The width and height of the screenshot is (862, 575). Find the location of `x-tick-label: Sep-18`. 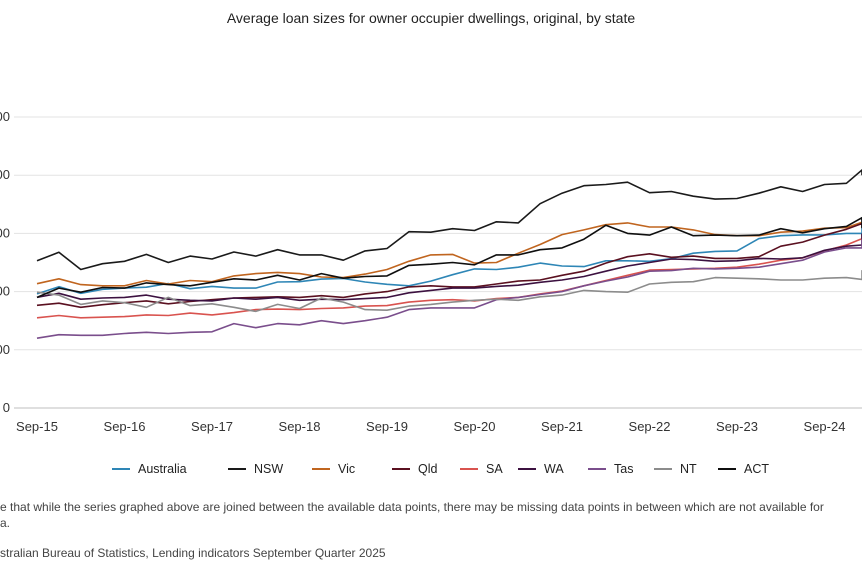

x-tick-label: Sep-18 is located at coordinates (300, 426).